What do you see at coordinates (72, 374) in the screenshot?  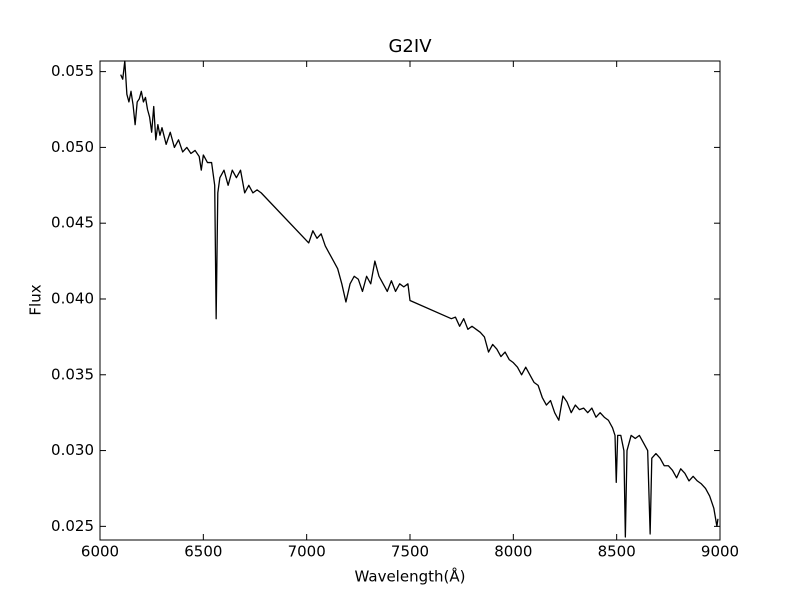 I see `y-tick-label: 0.035` at bounding box center [72, 374].